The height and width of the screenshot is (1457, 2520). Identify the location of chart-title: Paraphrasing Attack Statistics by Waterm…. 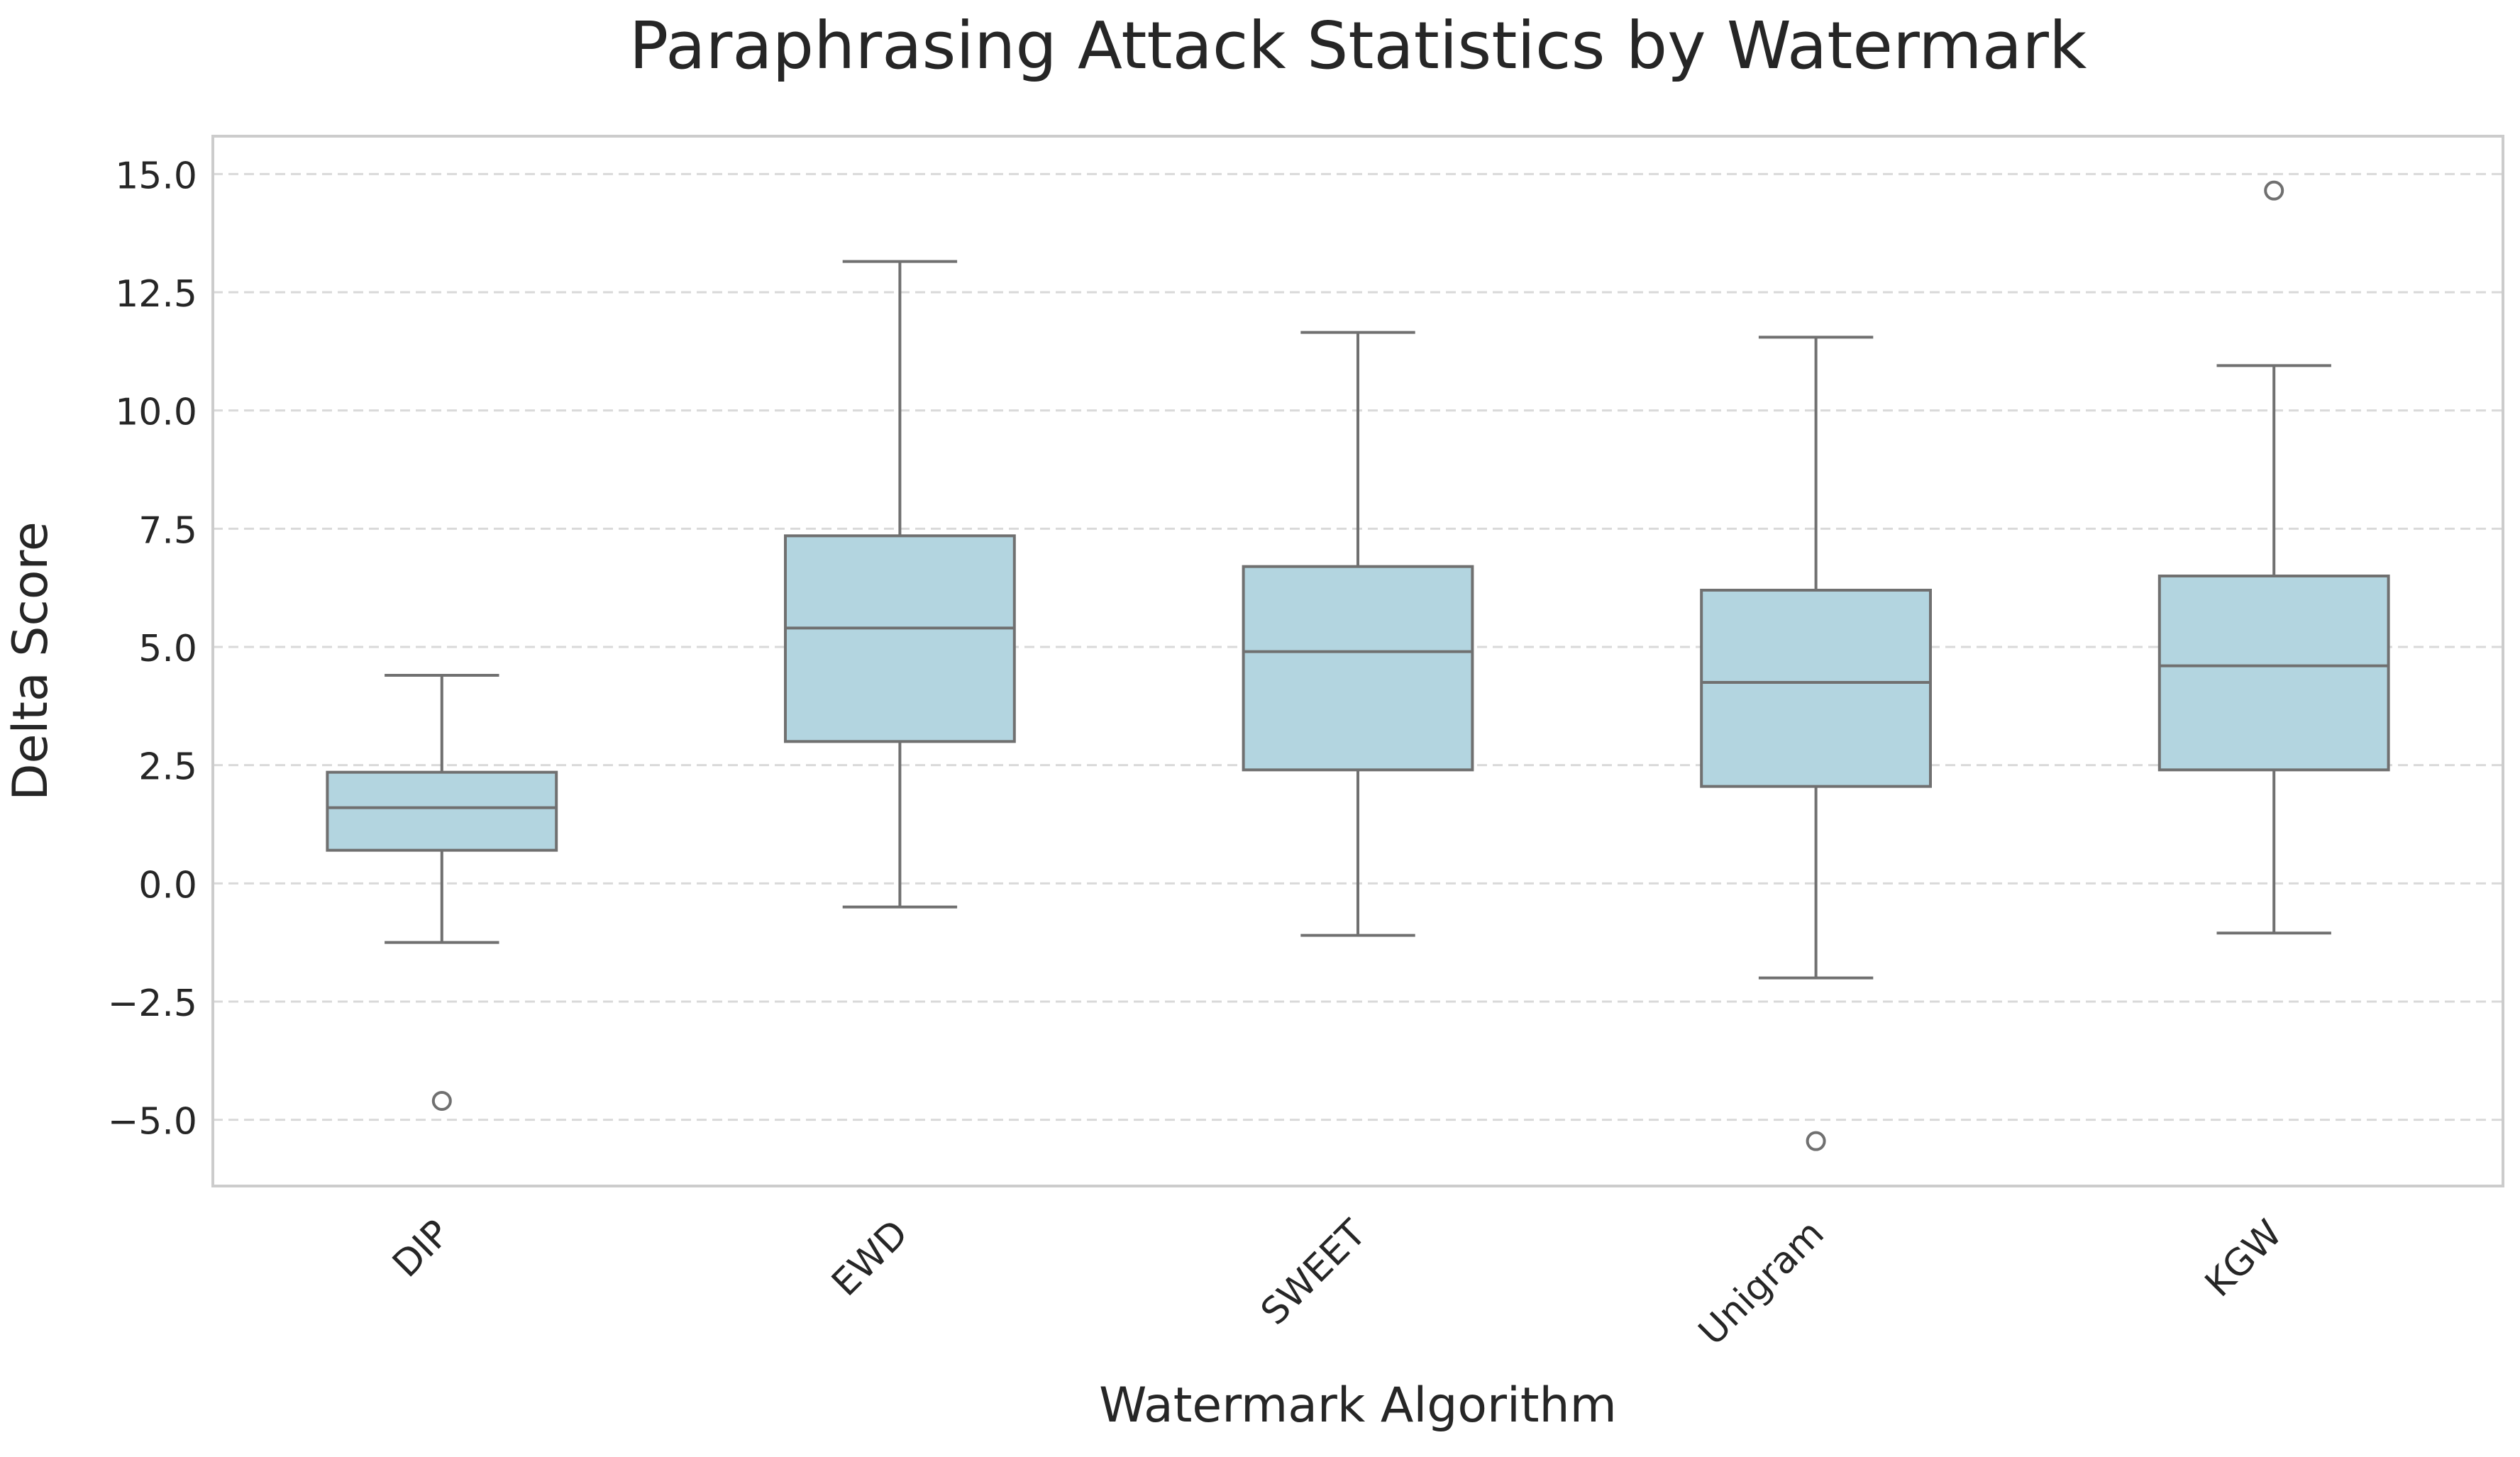
(1358, 46).